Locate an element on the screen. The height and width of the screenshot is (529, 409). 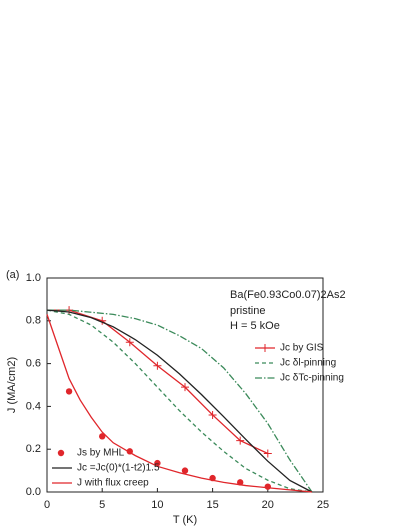
legend-label: Jc δTc-pinning is located at coordinates (312, 378).